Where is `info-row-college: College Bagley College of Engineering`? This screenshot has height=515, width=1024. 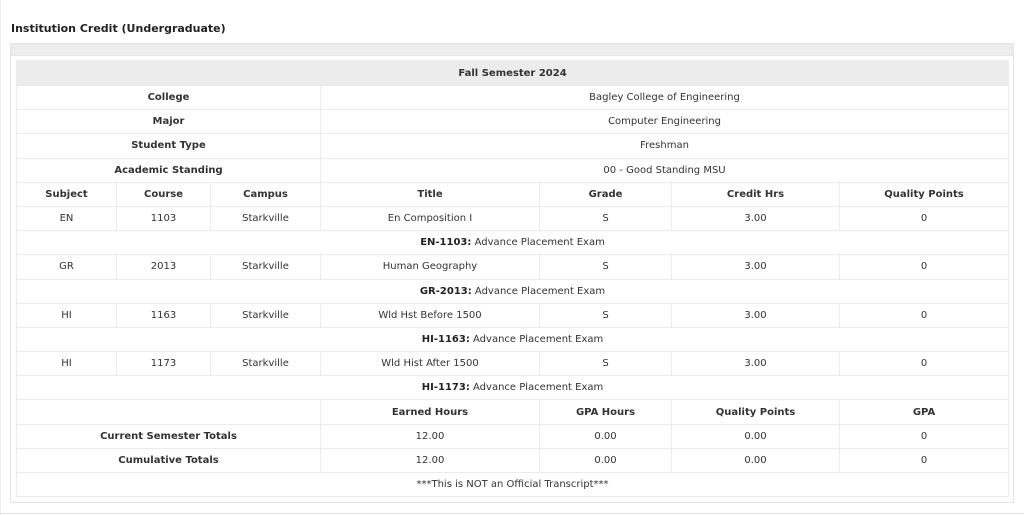 info-row-college: College Bagley College of Engineering is located at coordinates (513, 97).